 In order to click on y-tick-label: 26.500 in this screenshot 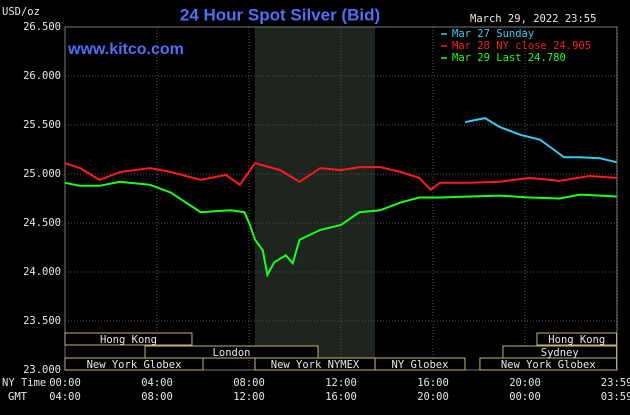, I will do `click(42, 27)`.